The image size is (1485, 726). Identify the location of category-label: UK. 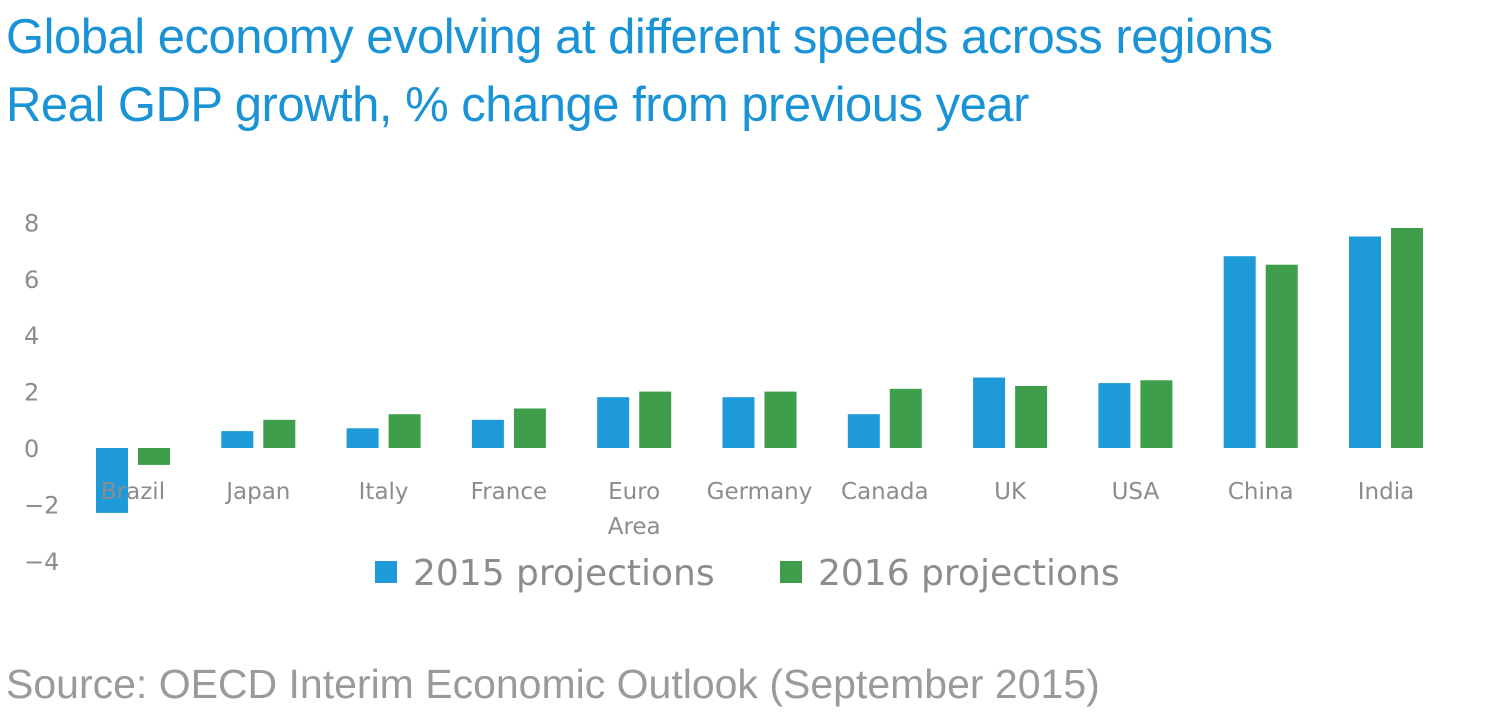
(1010, 492).